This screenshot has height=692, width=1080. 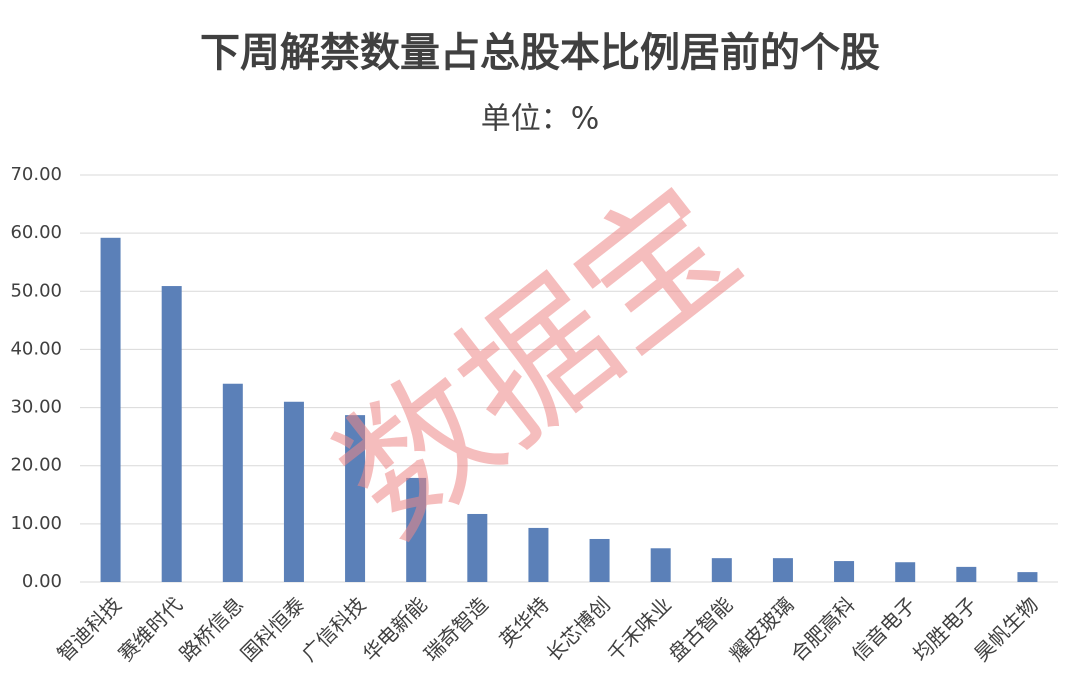 I want to click on x-tick-label: 合肥高科, so click(x=823, y=629).